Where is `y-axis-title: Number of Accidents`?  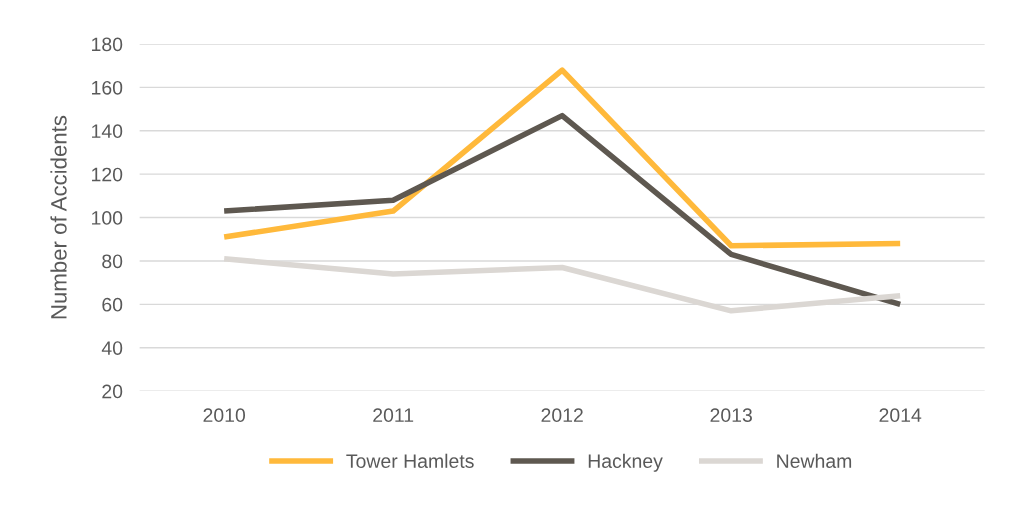 y-axis-title: Number of Accidents is located at coordinates (58, 217).